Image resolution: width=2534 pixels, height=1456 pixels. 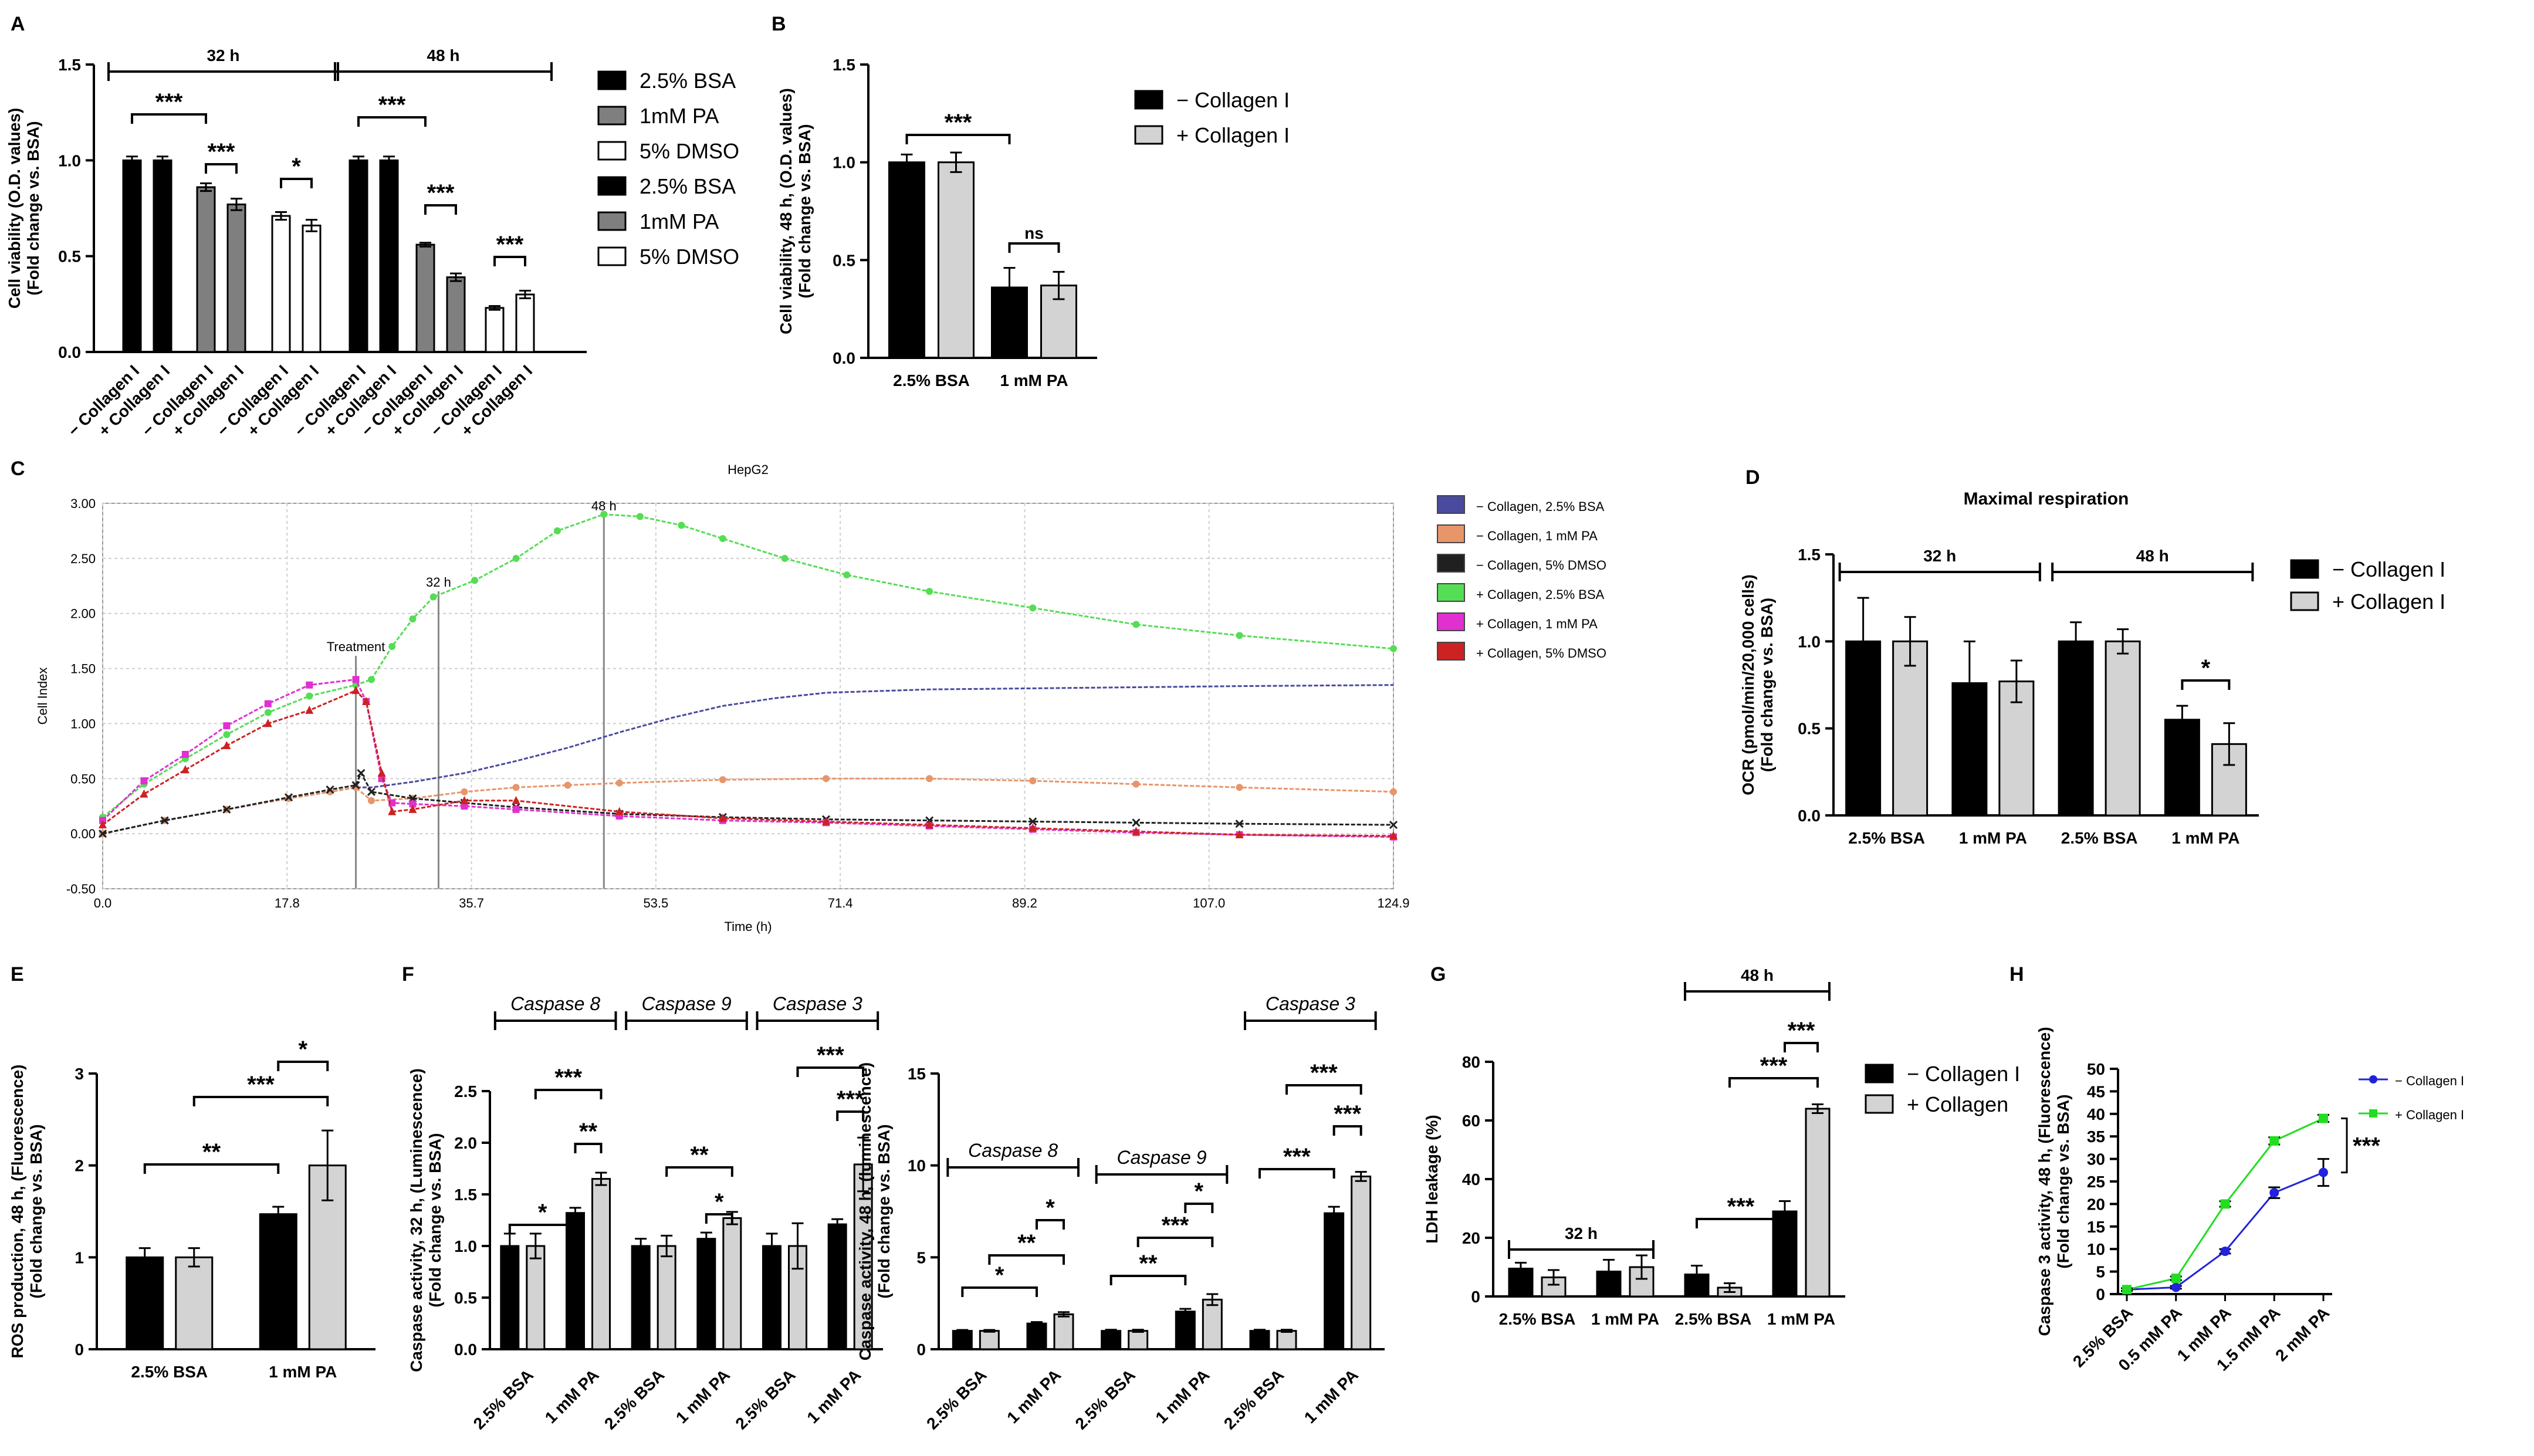 What do you see at coordinates (805, 211) in the screenshot?
I see `B-y-label: (Fold change vs. BSA)` at bounding box center [805, 211].